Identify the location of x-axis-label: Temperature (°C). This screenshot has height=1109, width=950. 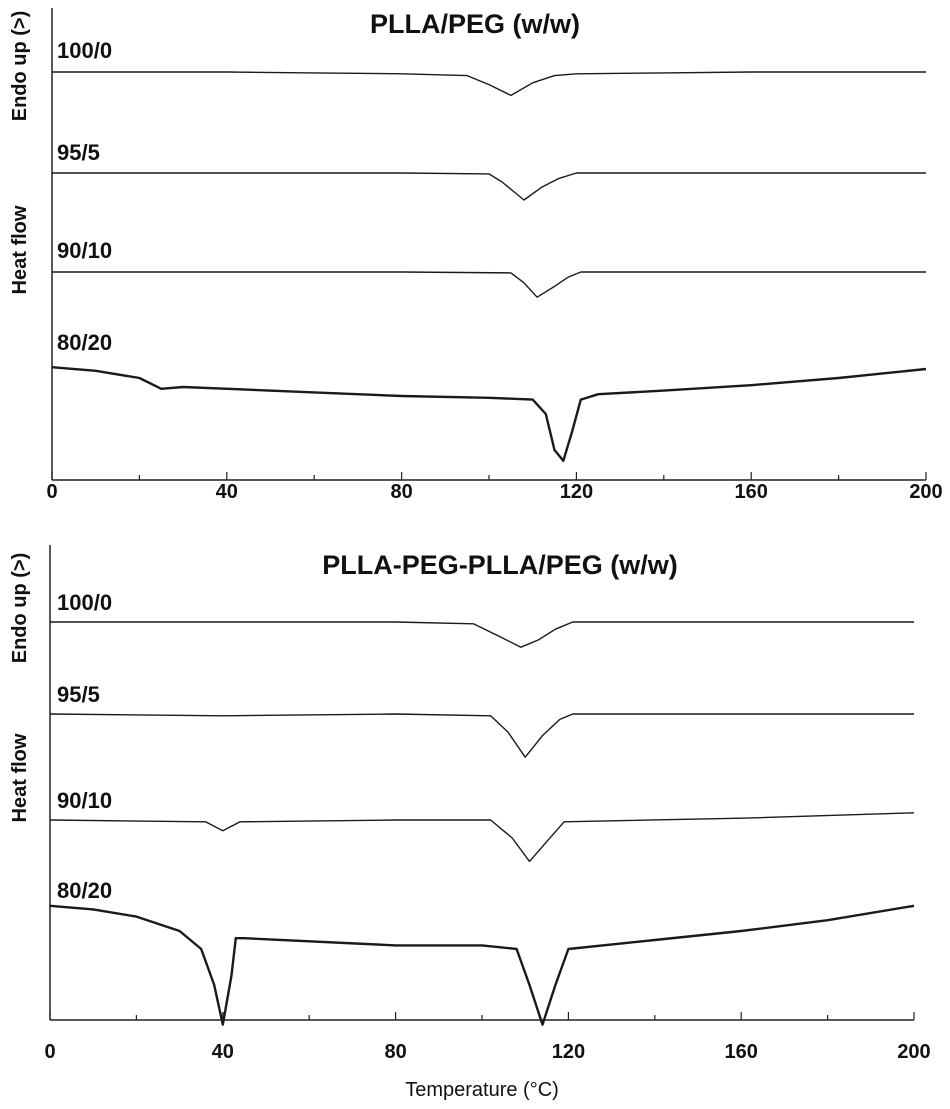
(482, 1090).